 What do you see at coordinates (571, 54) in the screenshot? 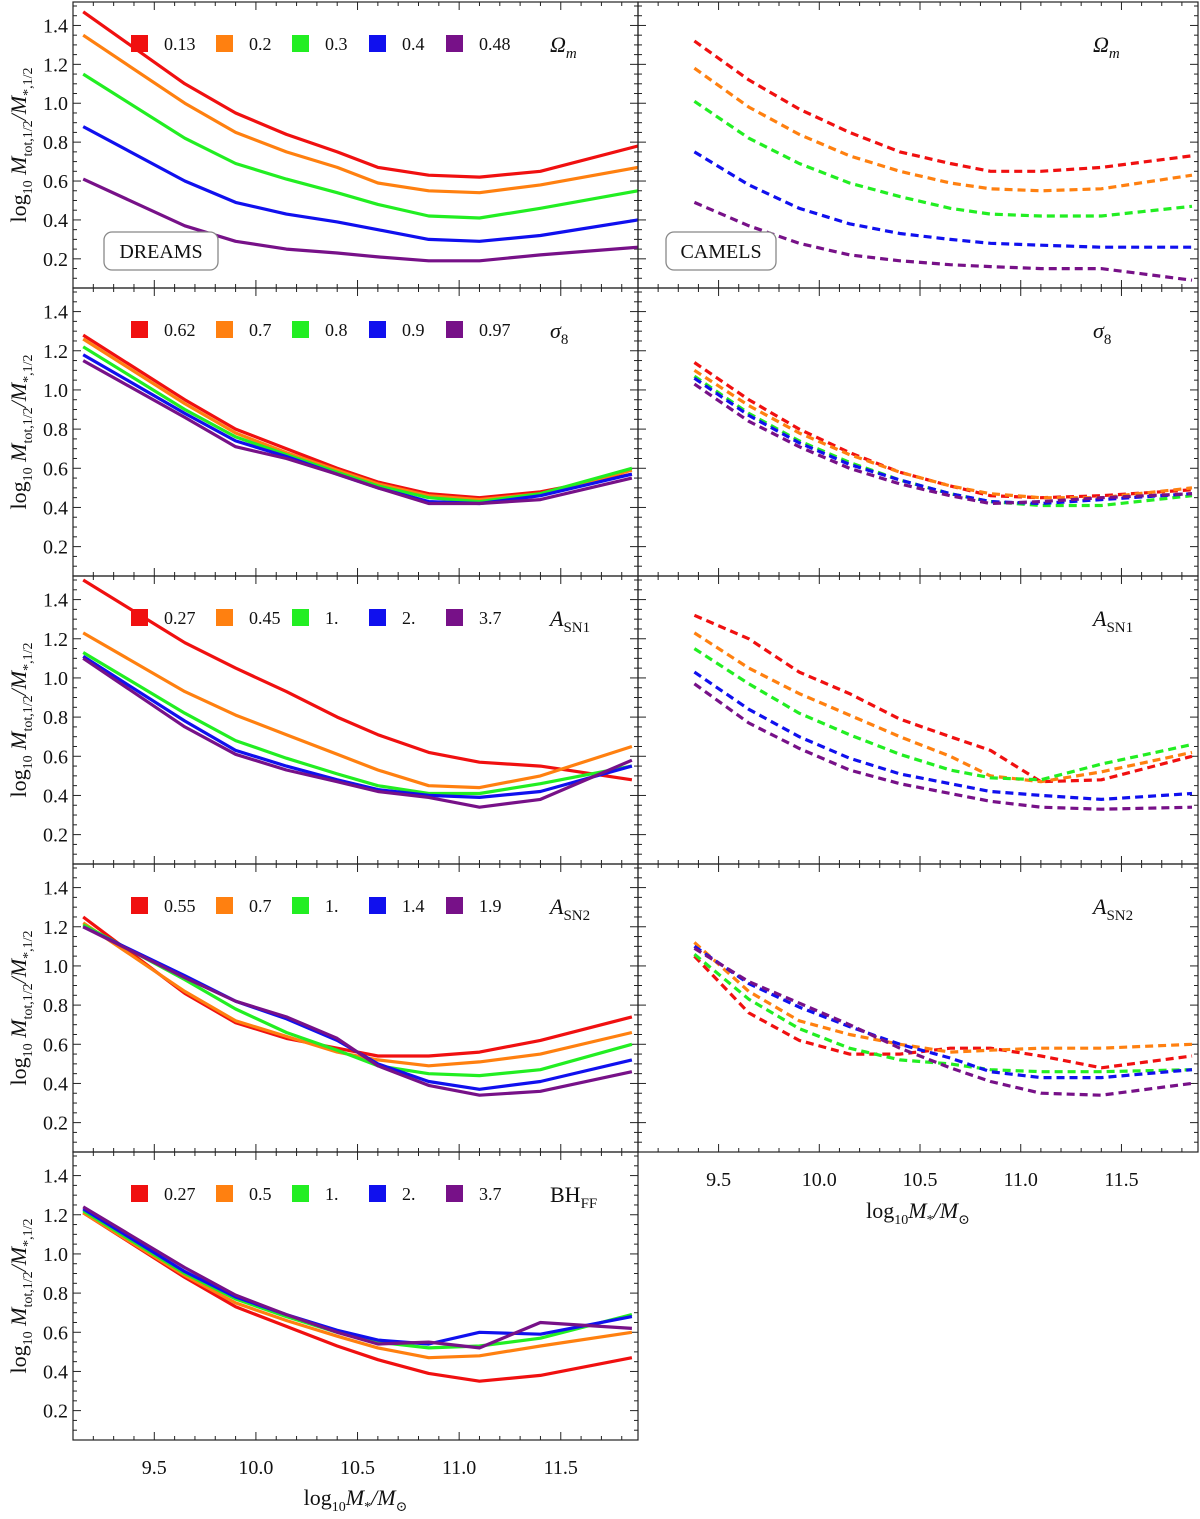
I see `param-sub: m` at bounding box center [571, 54].